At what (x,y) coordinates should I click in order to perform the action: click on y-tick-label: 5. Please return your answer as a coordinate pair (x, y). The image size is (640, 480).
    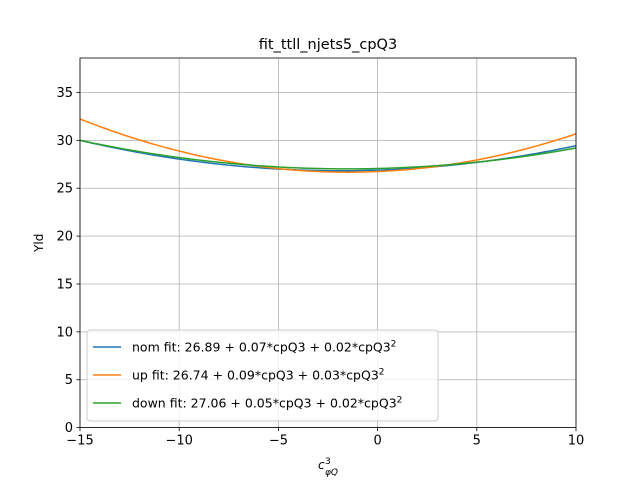
    Looking at the image, I should click on (69, 380).